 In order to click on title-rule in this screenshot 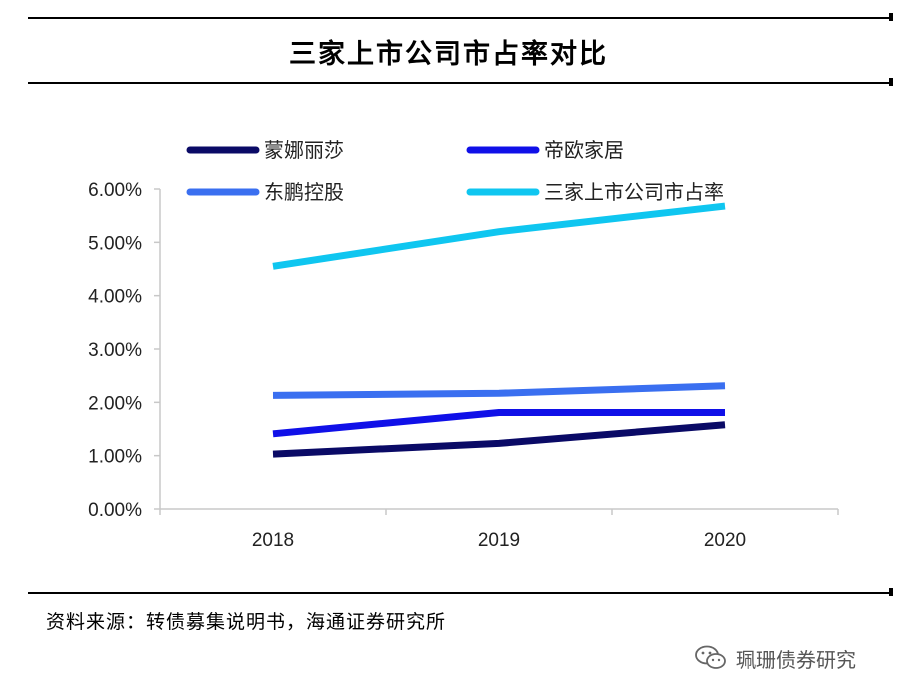, I will do `click(460, 82)`.